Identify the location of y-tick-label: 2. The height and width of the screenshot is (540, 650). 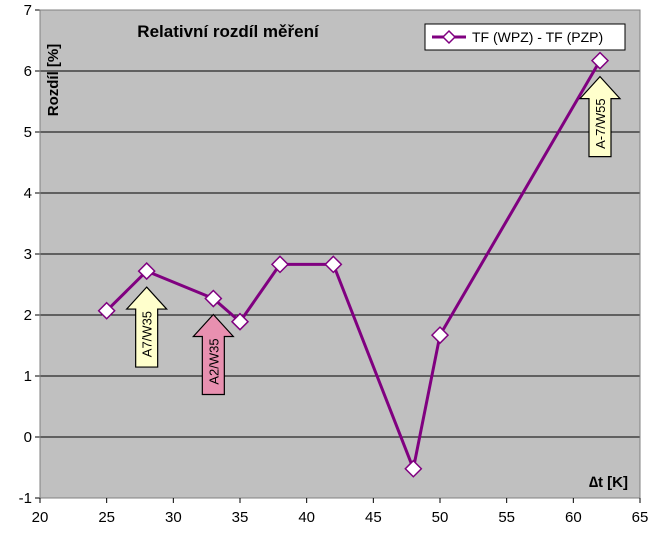
(28, 315).